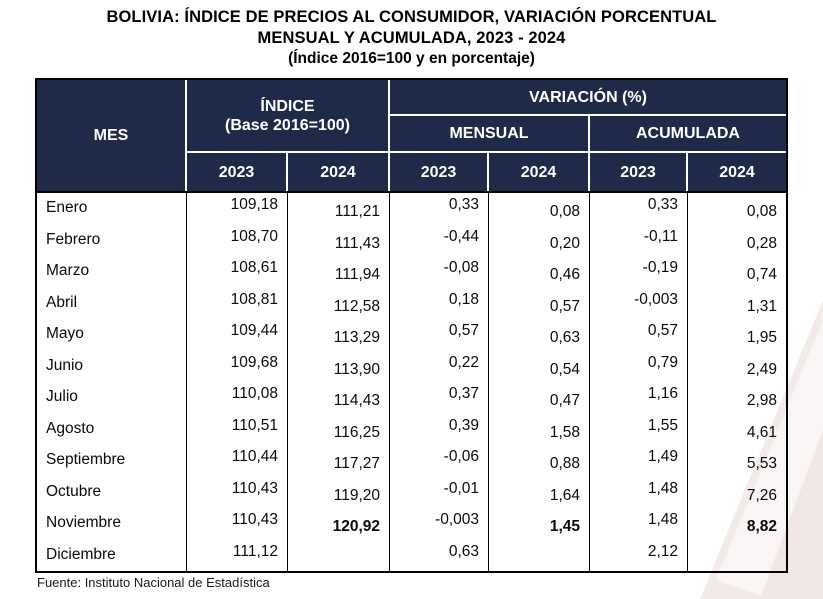 The image size is (823, 599). What do you see at coordinates (112, 461) in the screenshot?
I see `cell-month: Septiembre` at bounding box center [112, 461].